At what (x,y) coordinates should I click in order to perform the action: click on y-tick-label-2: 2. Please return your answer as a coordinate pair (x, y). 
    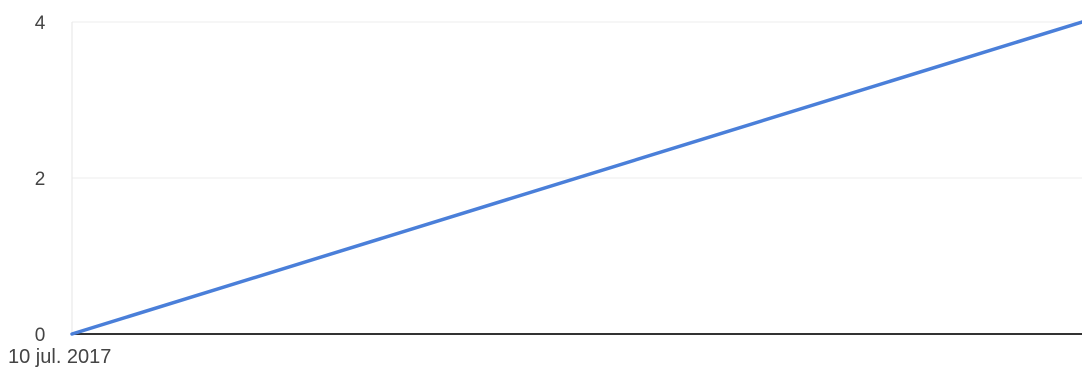
    Looking at the image, I should click on (40, 179).